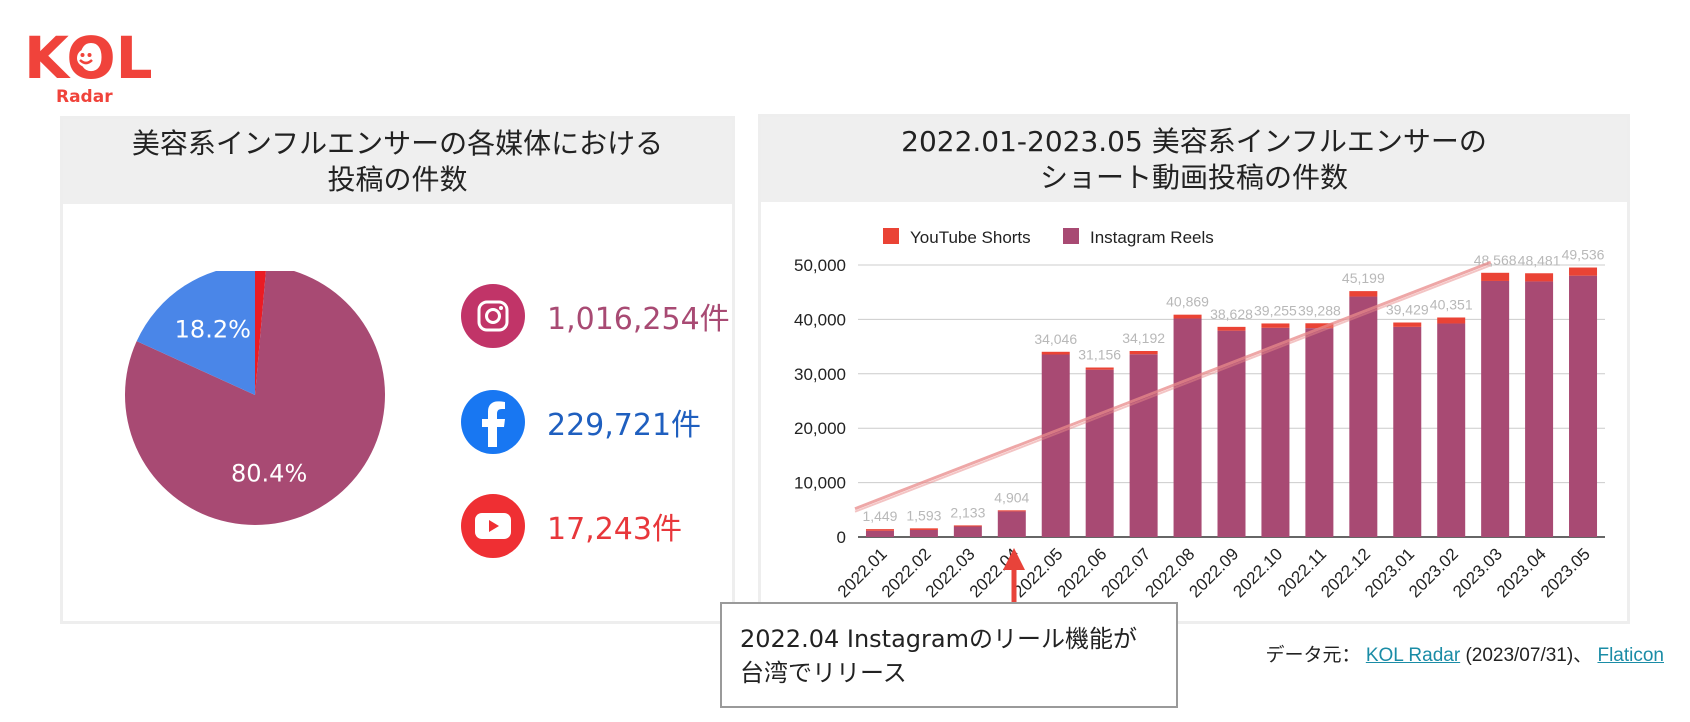 The width and height of the screenshot is (1690, 722). I want to click on callout-line1: 2022.04 Instagramのリール機能が, so click(938, 639).